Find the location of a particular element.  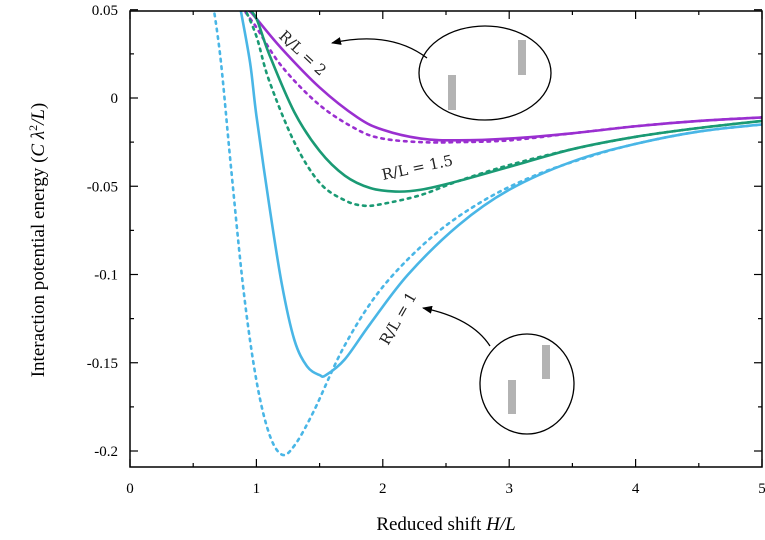

annotation-rl2: R/L = 2 is located at coordinates (413, 73).